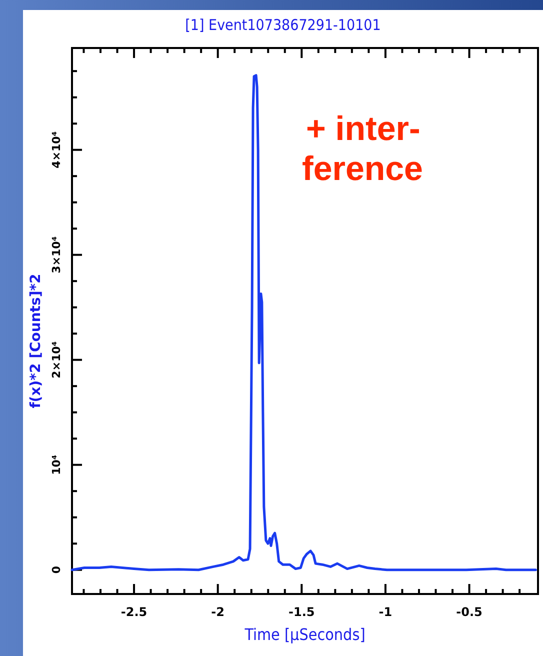 The image size is (543, 656). What do you see at coordinates (362, 149) in the screenshot?
I see `annotation: + inter- ference` at bounding box center [362, 149].